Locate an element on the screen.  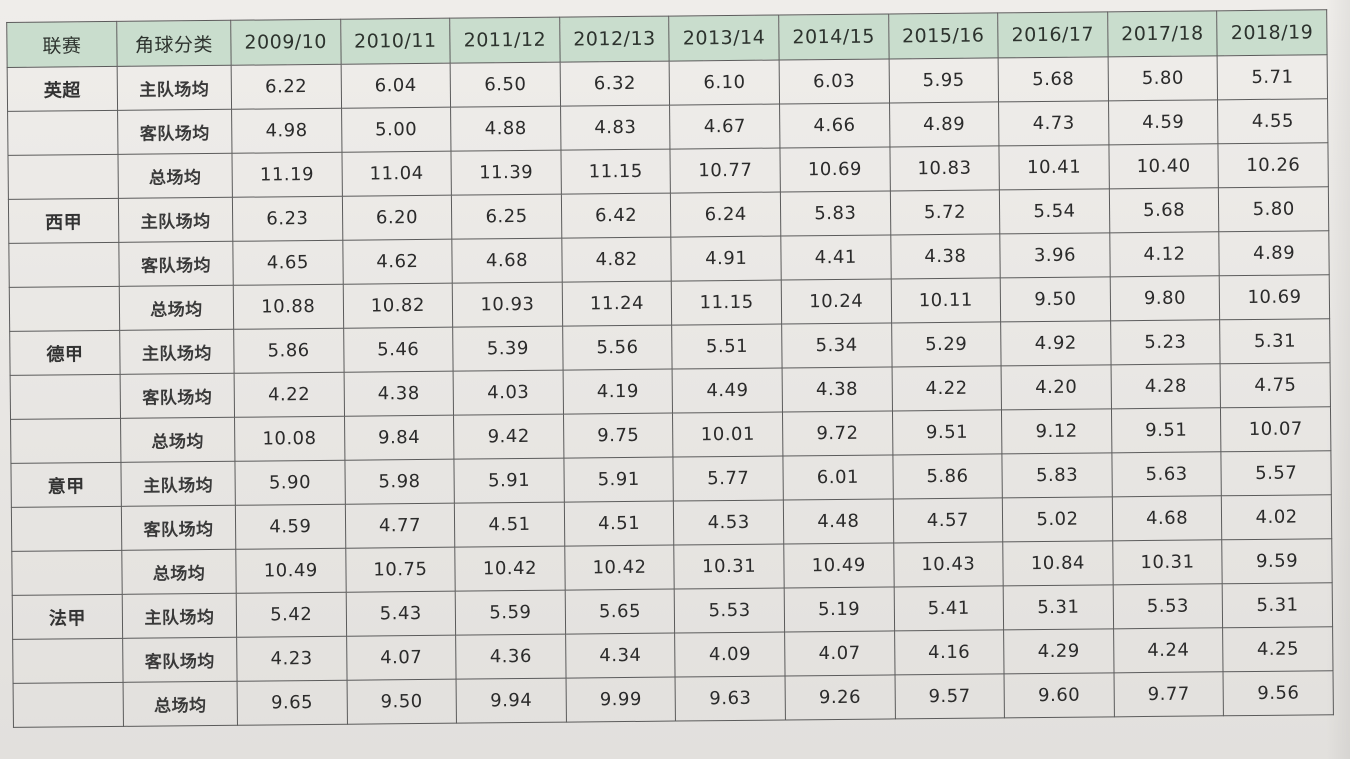
value-cell: 9.60 is located at coordinates (1059, 695).